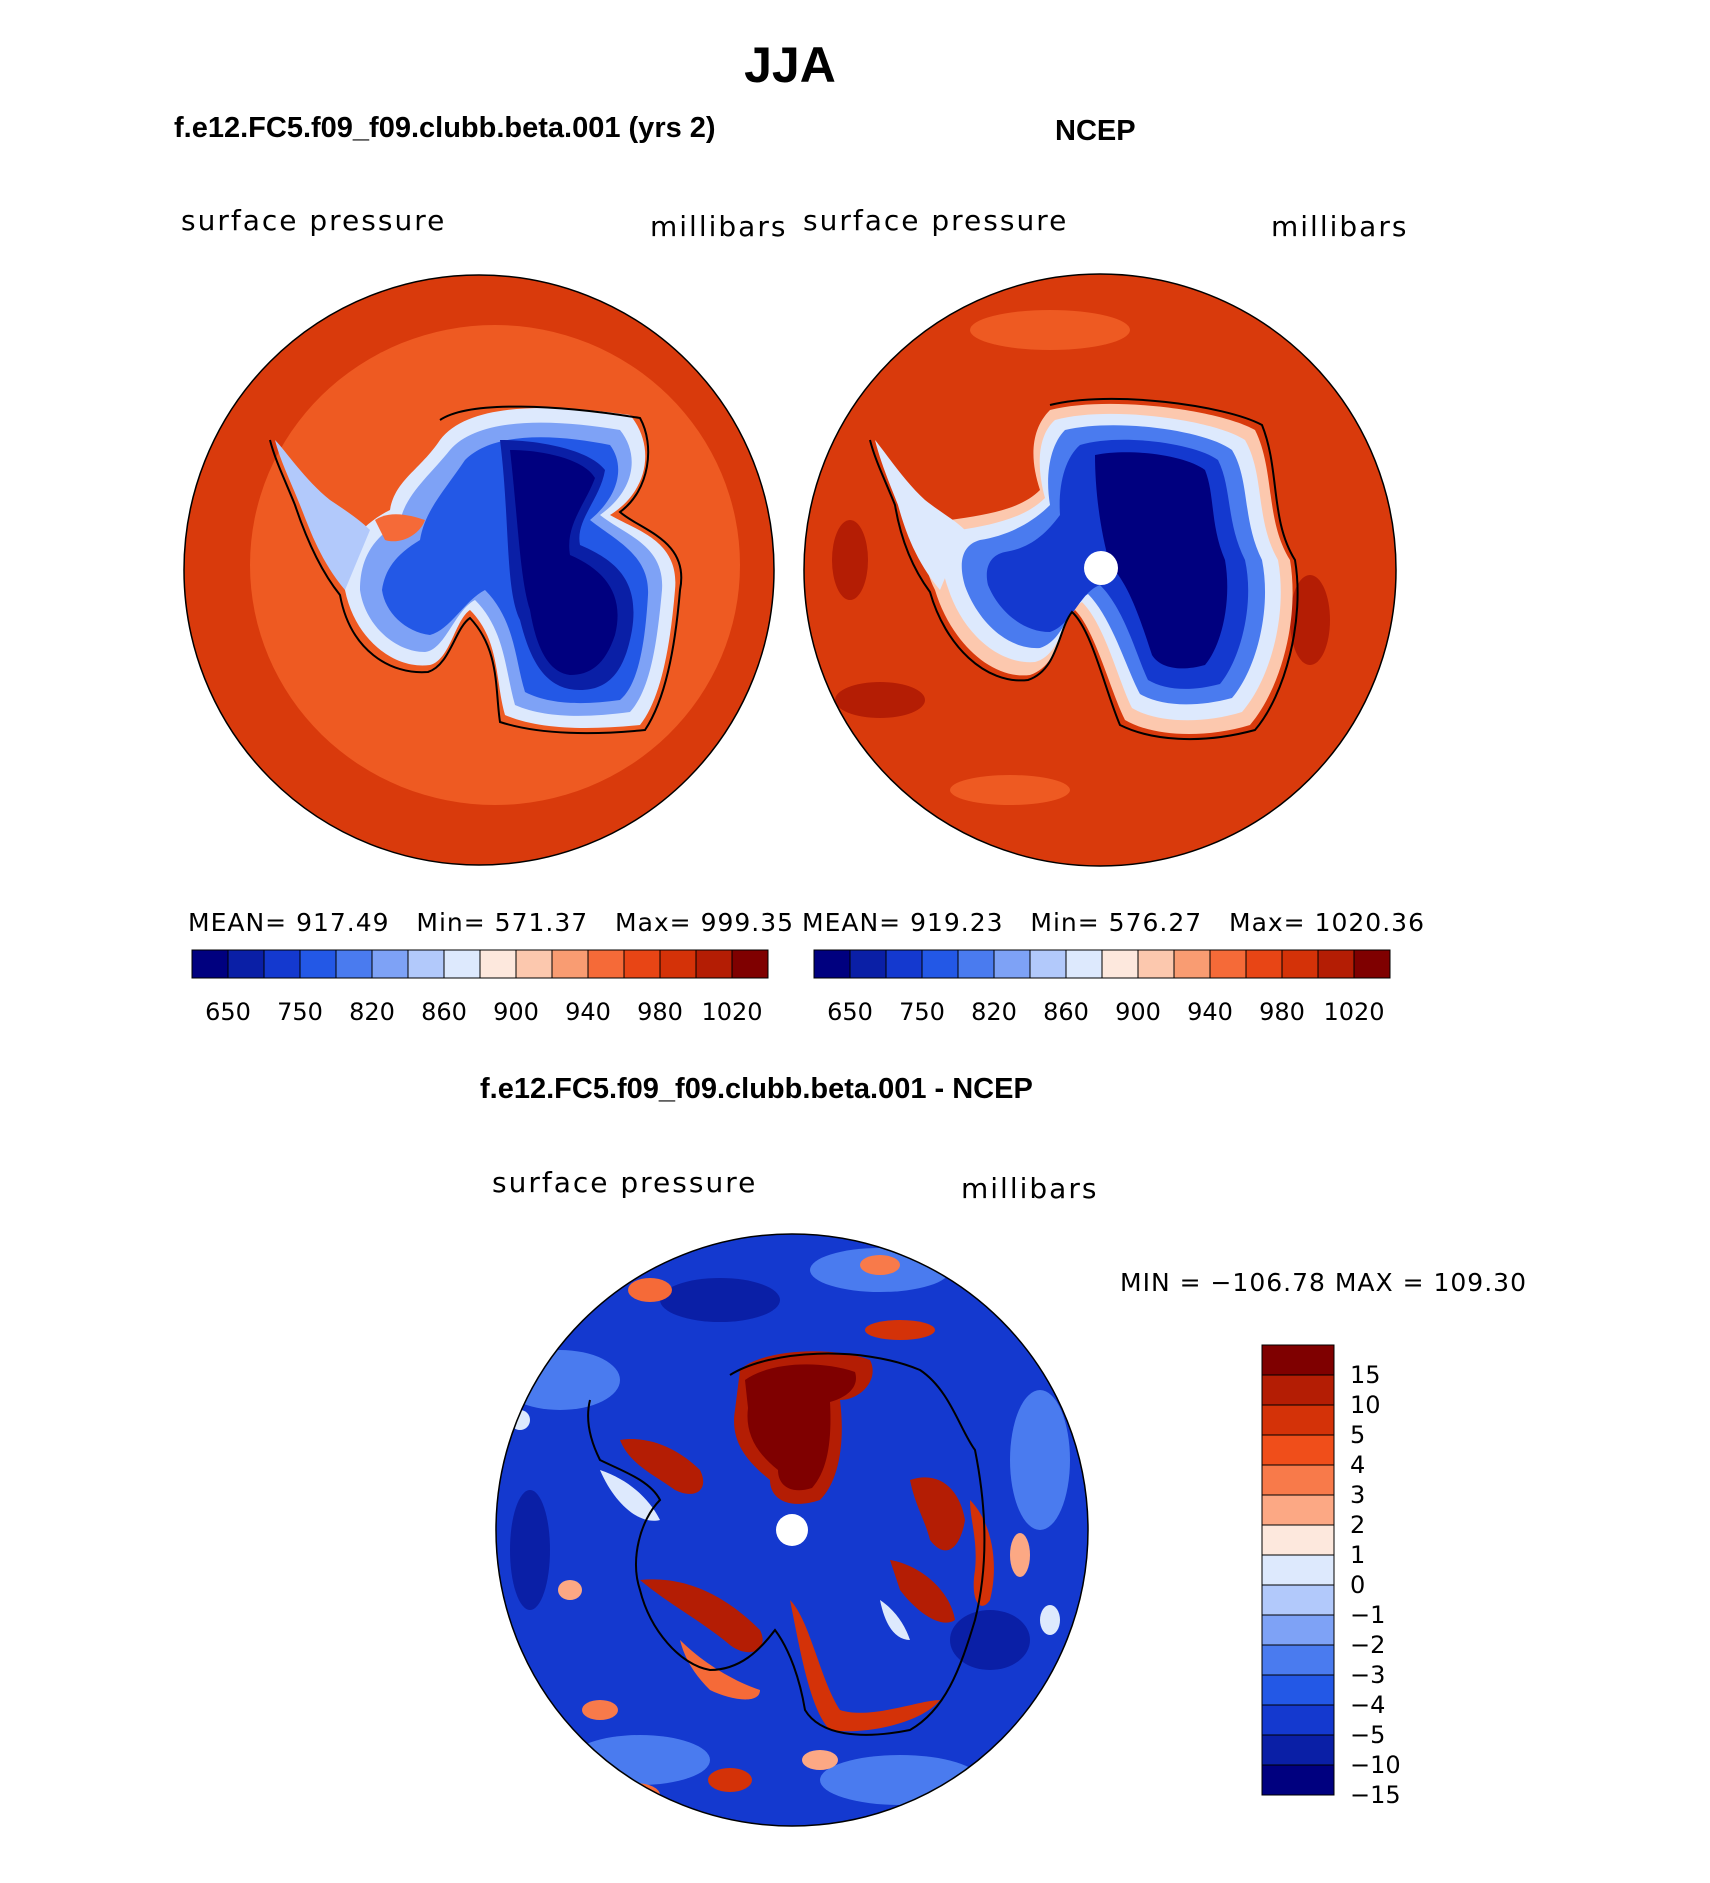 The image size is (1710, 1883). What do you see at coordinates (756, 1089) in the screenshot?
I see `difference-title: f.e12.FC5.f09_f09.clubb.beta.001 - NCEP` at bounding box center [756, 1089].